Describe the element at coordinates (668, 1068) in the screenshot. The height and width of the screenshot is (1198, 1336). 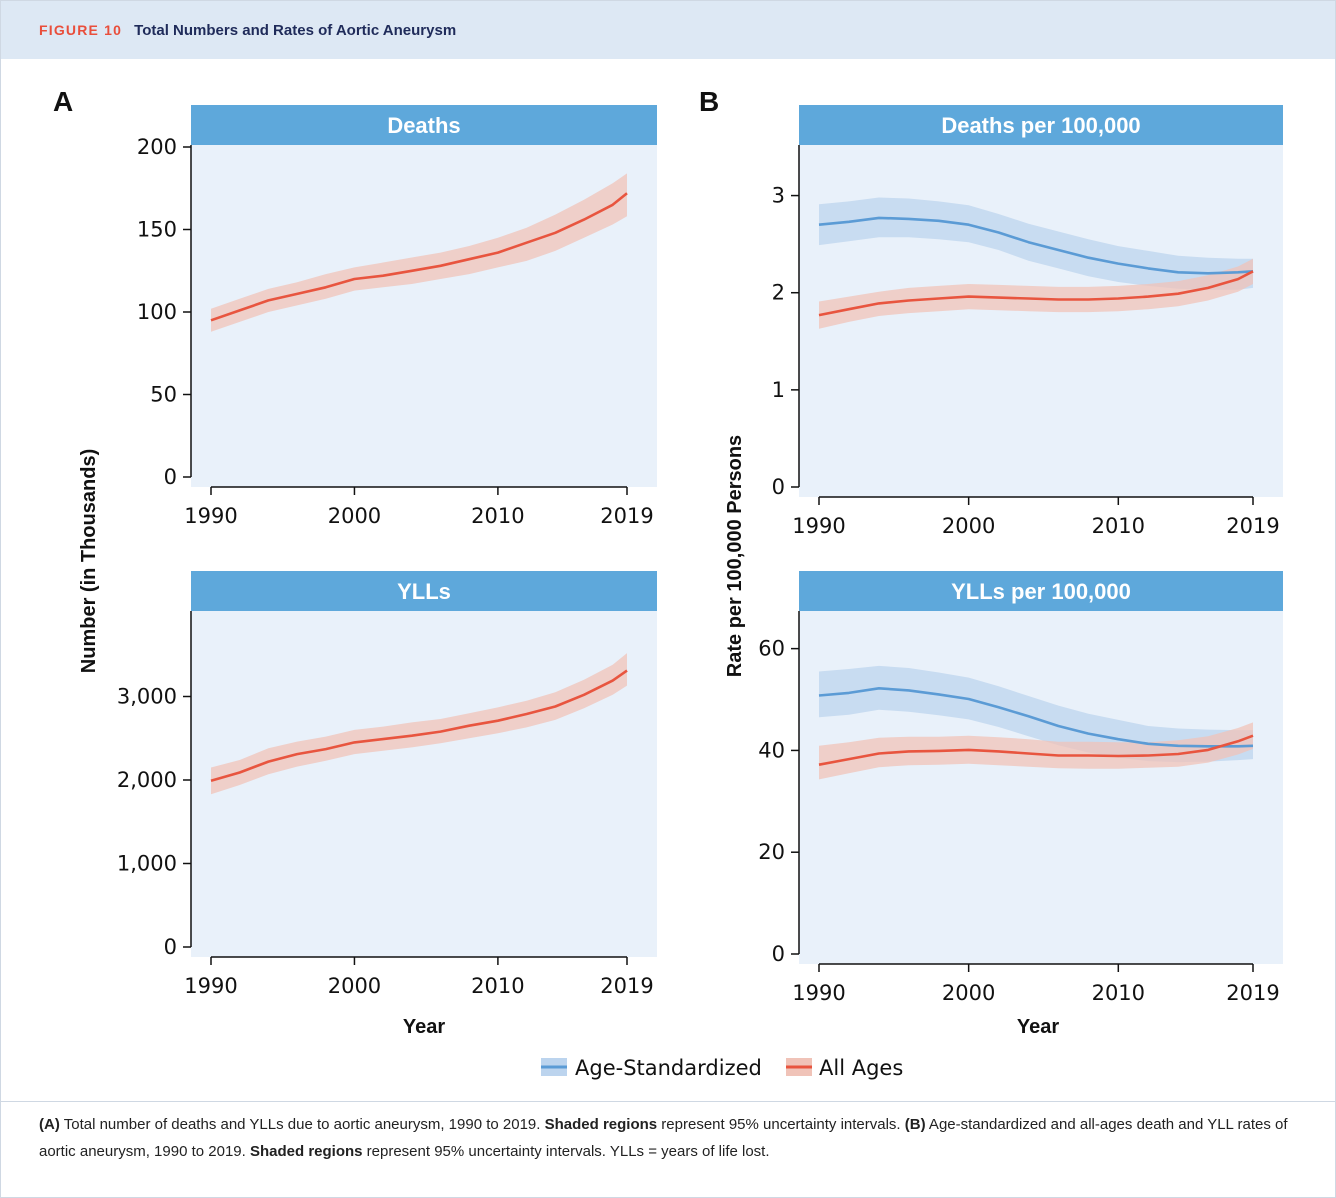
I see `legend-label-age-standardized: Age-Standardized` at that location.